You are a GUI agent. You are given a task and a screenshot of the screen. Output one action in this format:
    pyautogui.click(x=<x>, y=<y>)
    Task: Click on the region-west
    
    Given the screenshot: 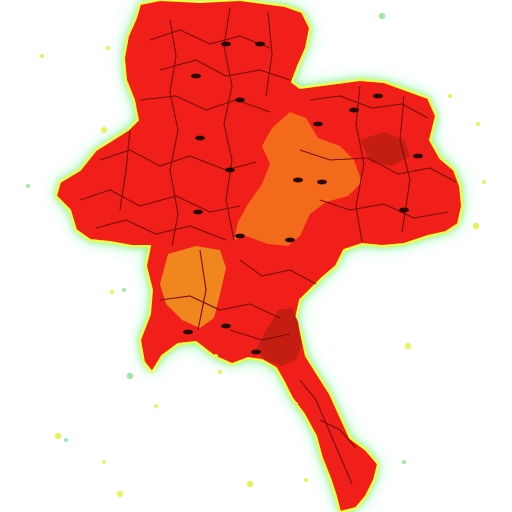 What is the action you would take?
    pyautogui.click(x=193, y=287)
    